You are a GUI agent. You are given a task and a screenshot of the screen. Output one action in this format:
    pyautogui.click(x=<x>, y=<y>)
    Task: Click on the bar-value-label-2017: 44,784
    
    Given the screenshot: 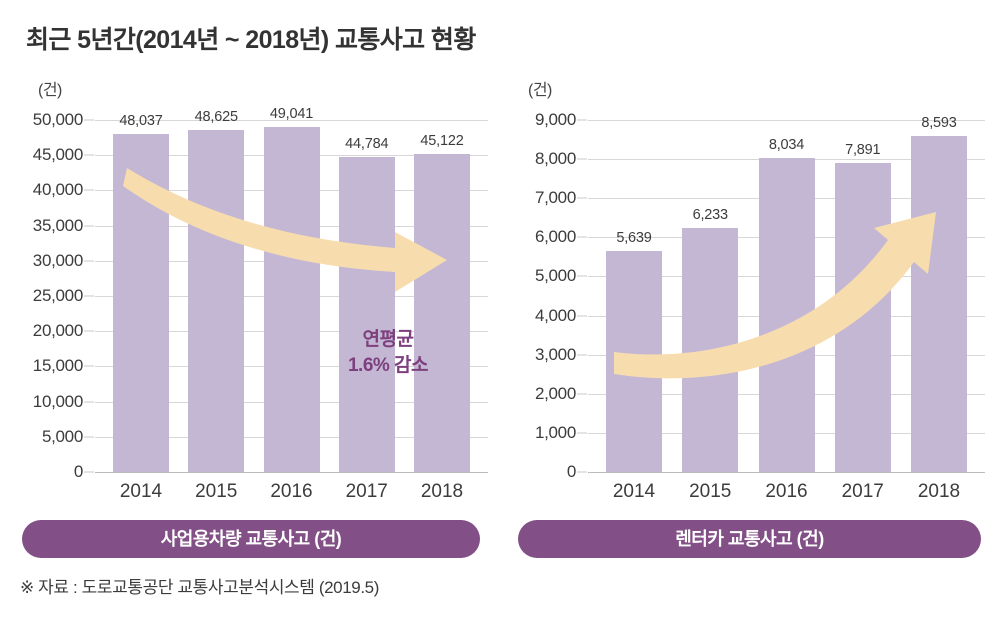 What is the action you would take?
    pyautogui.click(x=367, y=143)
    